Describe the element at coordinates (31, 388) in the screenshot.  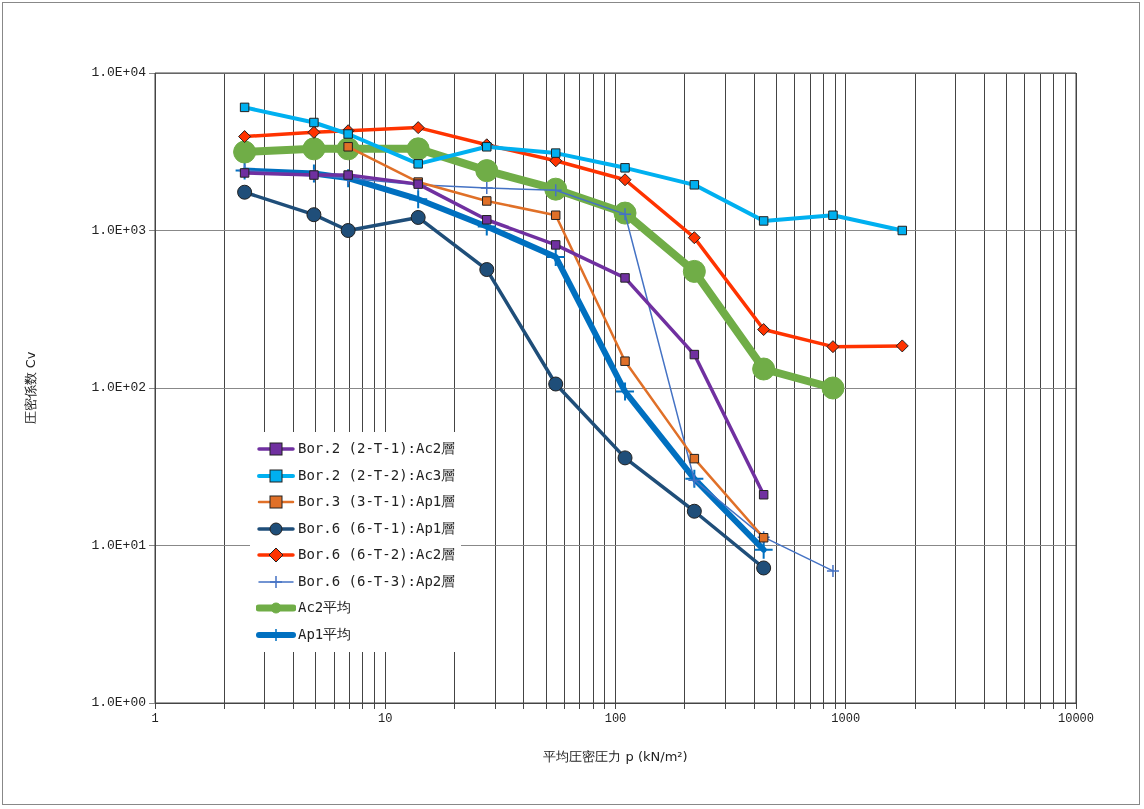
I see `y-axis-title: 圧密係数 Cv` at that location.